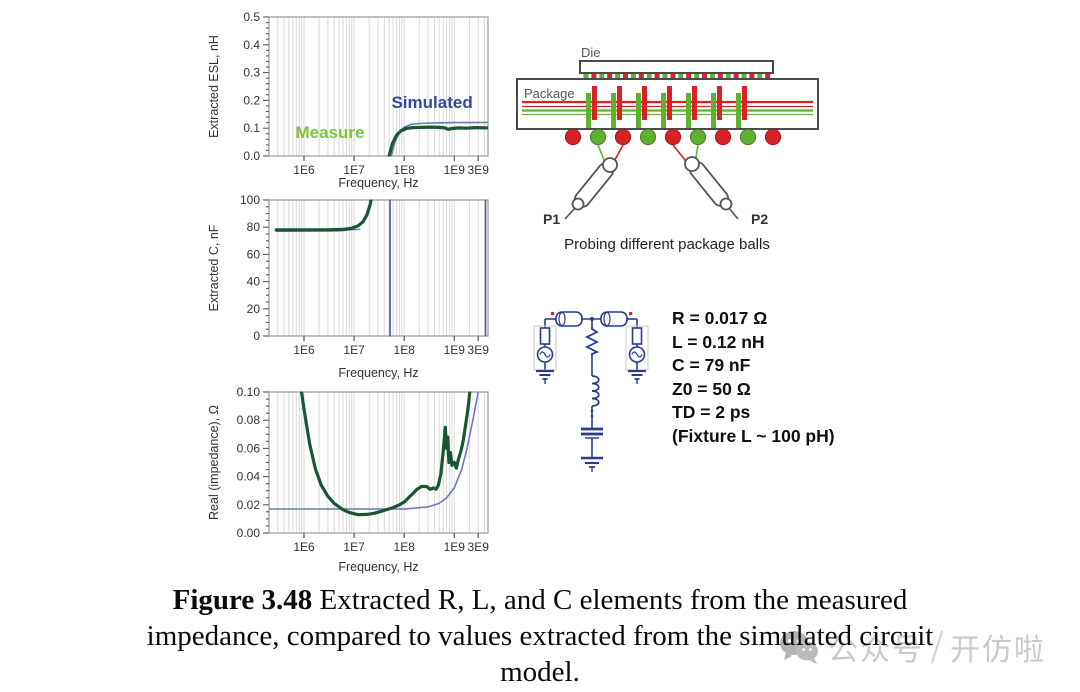 The height and width of the screenshot is (692, 1080). What do you see at coordinates (711, 365) in the screenshot?
I see `value-c: C = 79 nF` at bounding box center [711, 365].